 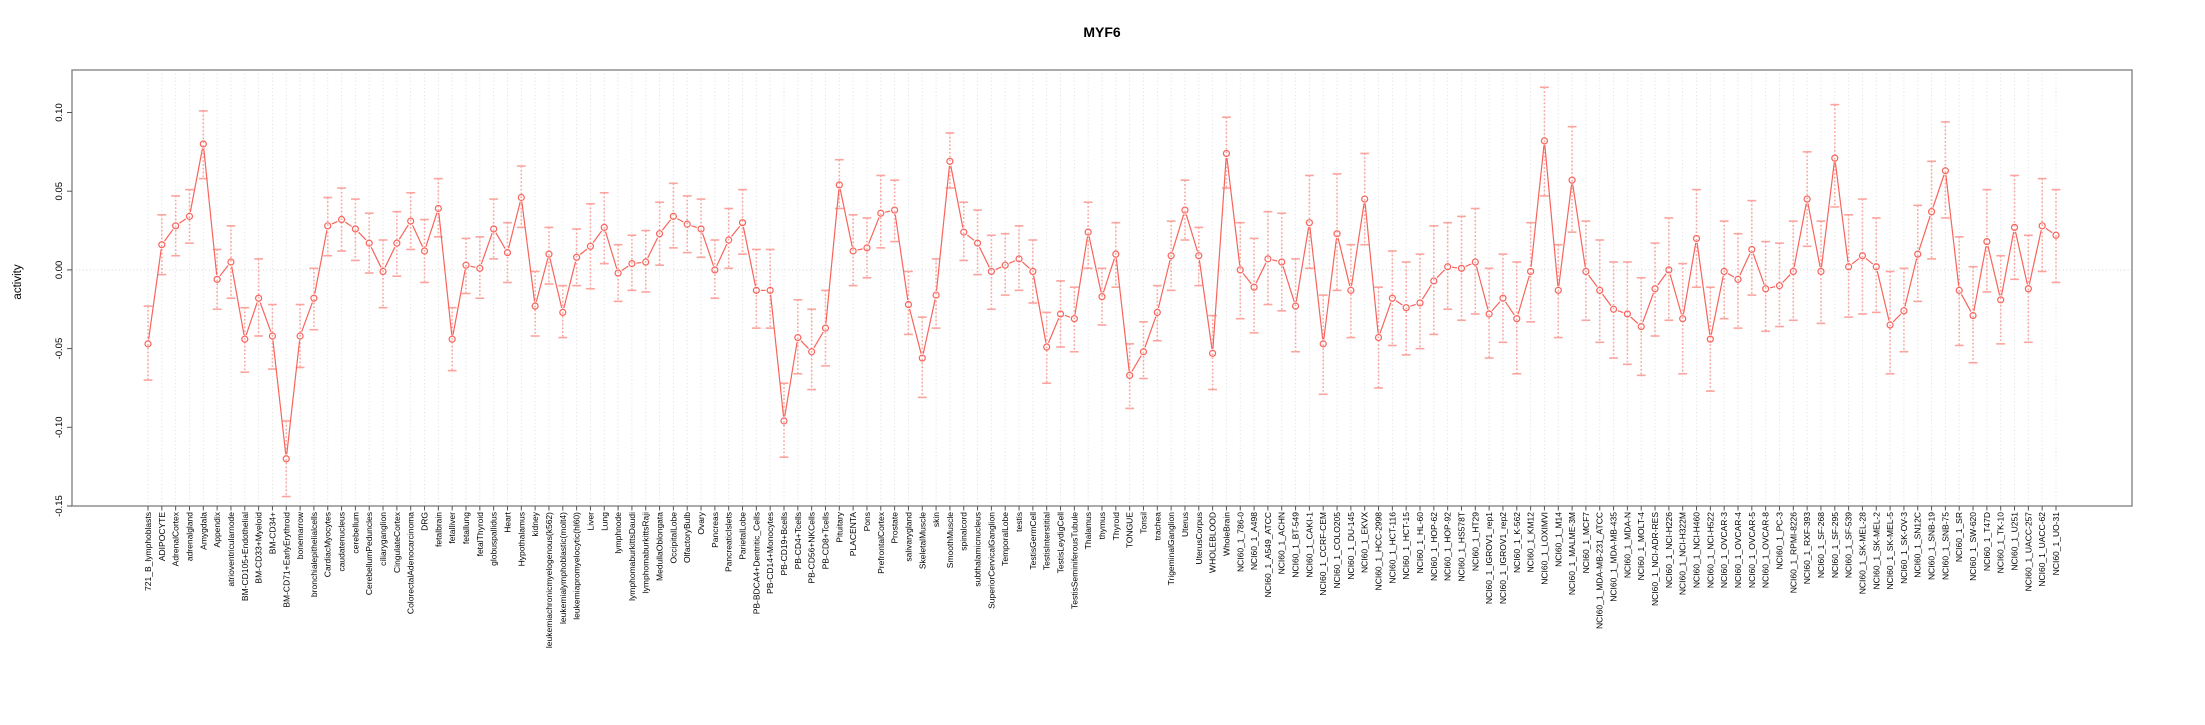 What do you see at coordinates (1945, 546) in the screenshot?
I see `x-tick-label: NCI60_1_SNB-75` at bounding box center [1945, 546].